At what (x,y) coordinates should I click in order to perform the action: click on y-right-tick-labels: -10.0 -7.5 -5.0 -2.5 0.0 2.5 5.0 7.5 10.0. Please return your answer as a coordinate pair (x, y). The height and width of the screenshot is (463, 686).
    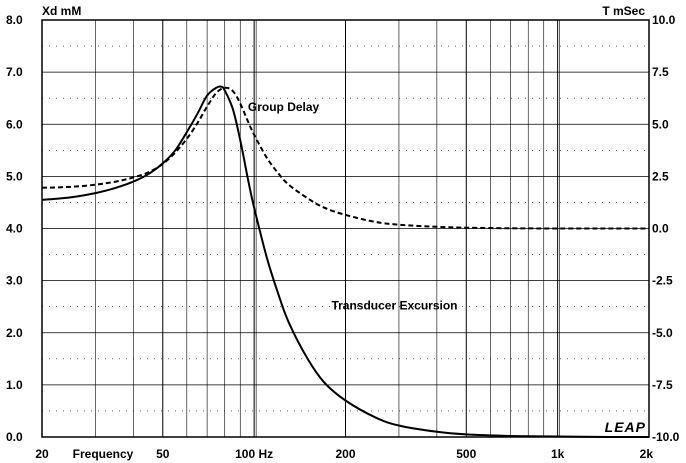
    Looking at the image, I should click on (666, 228).